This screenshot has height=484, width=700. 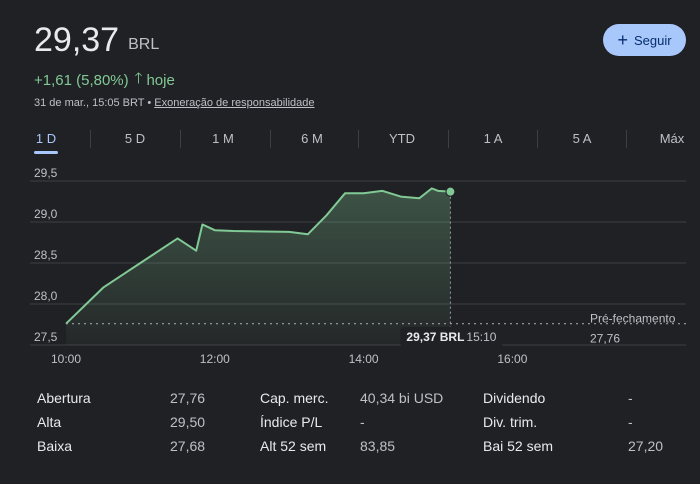 What do you see at coordinates (652, 40) in the screenshot?
I see `follow-button-label: Seguir` at bounding box center [652, 40].